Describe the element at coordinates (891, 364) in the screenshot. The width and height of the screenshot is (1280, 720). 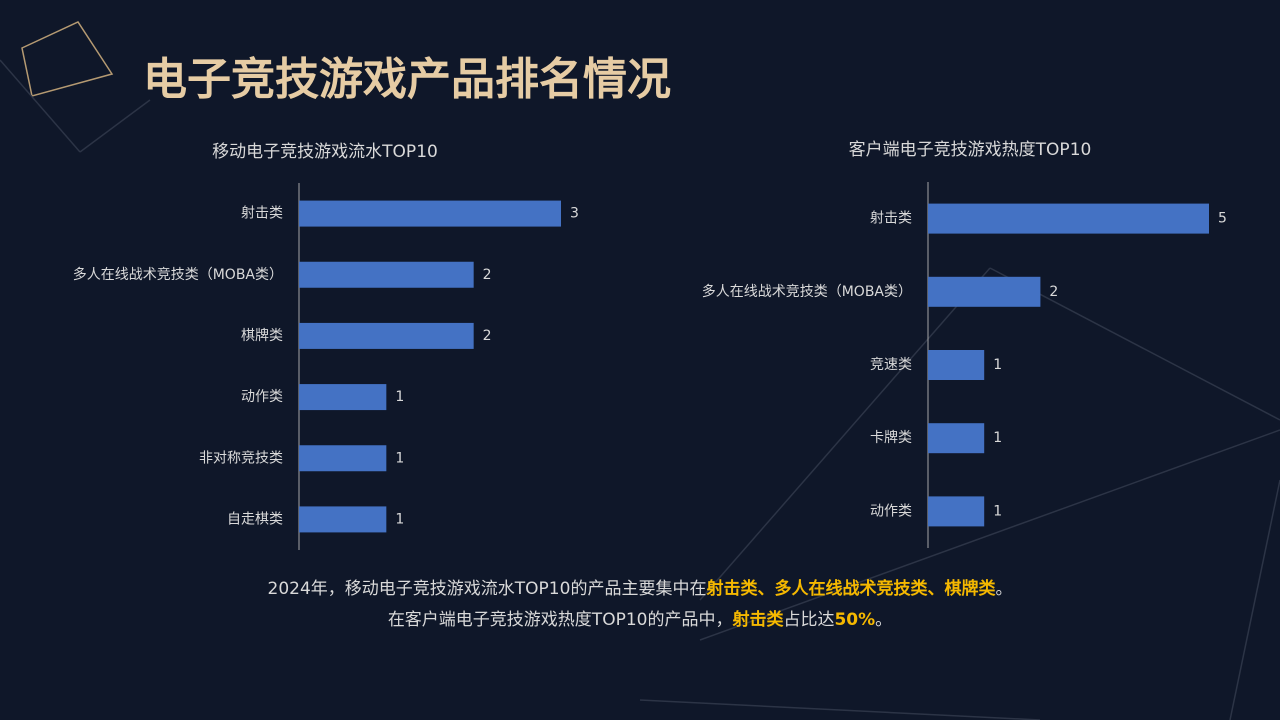
I see `category-label: 竞速类` at that location.